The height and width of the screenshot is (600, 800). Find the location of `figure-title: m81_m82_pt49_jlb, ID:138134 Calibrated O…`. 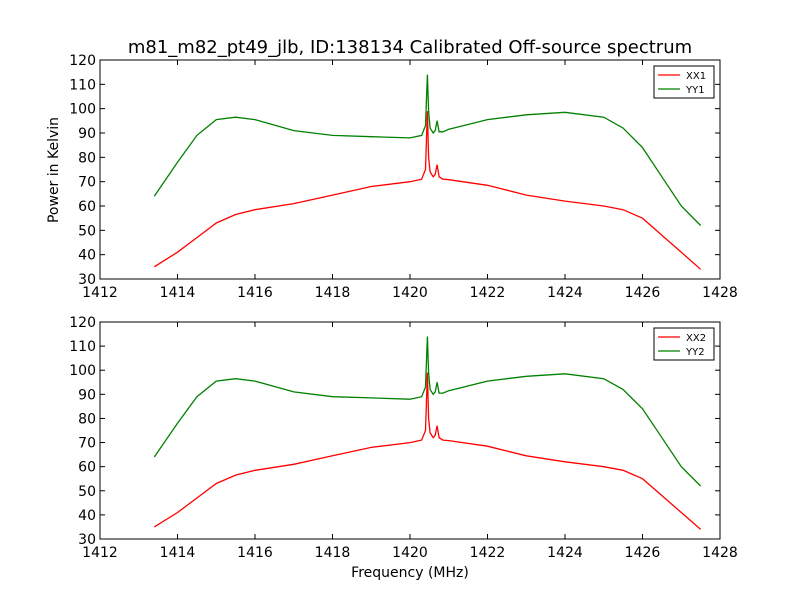

figure-title: m81_m82_pt49_jlb, ID:138134 Calibrated O… is located at coordinates (410, 47).